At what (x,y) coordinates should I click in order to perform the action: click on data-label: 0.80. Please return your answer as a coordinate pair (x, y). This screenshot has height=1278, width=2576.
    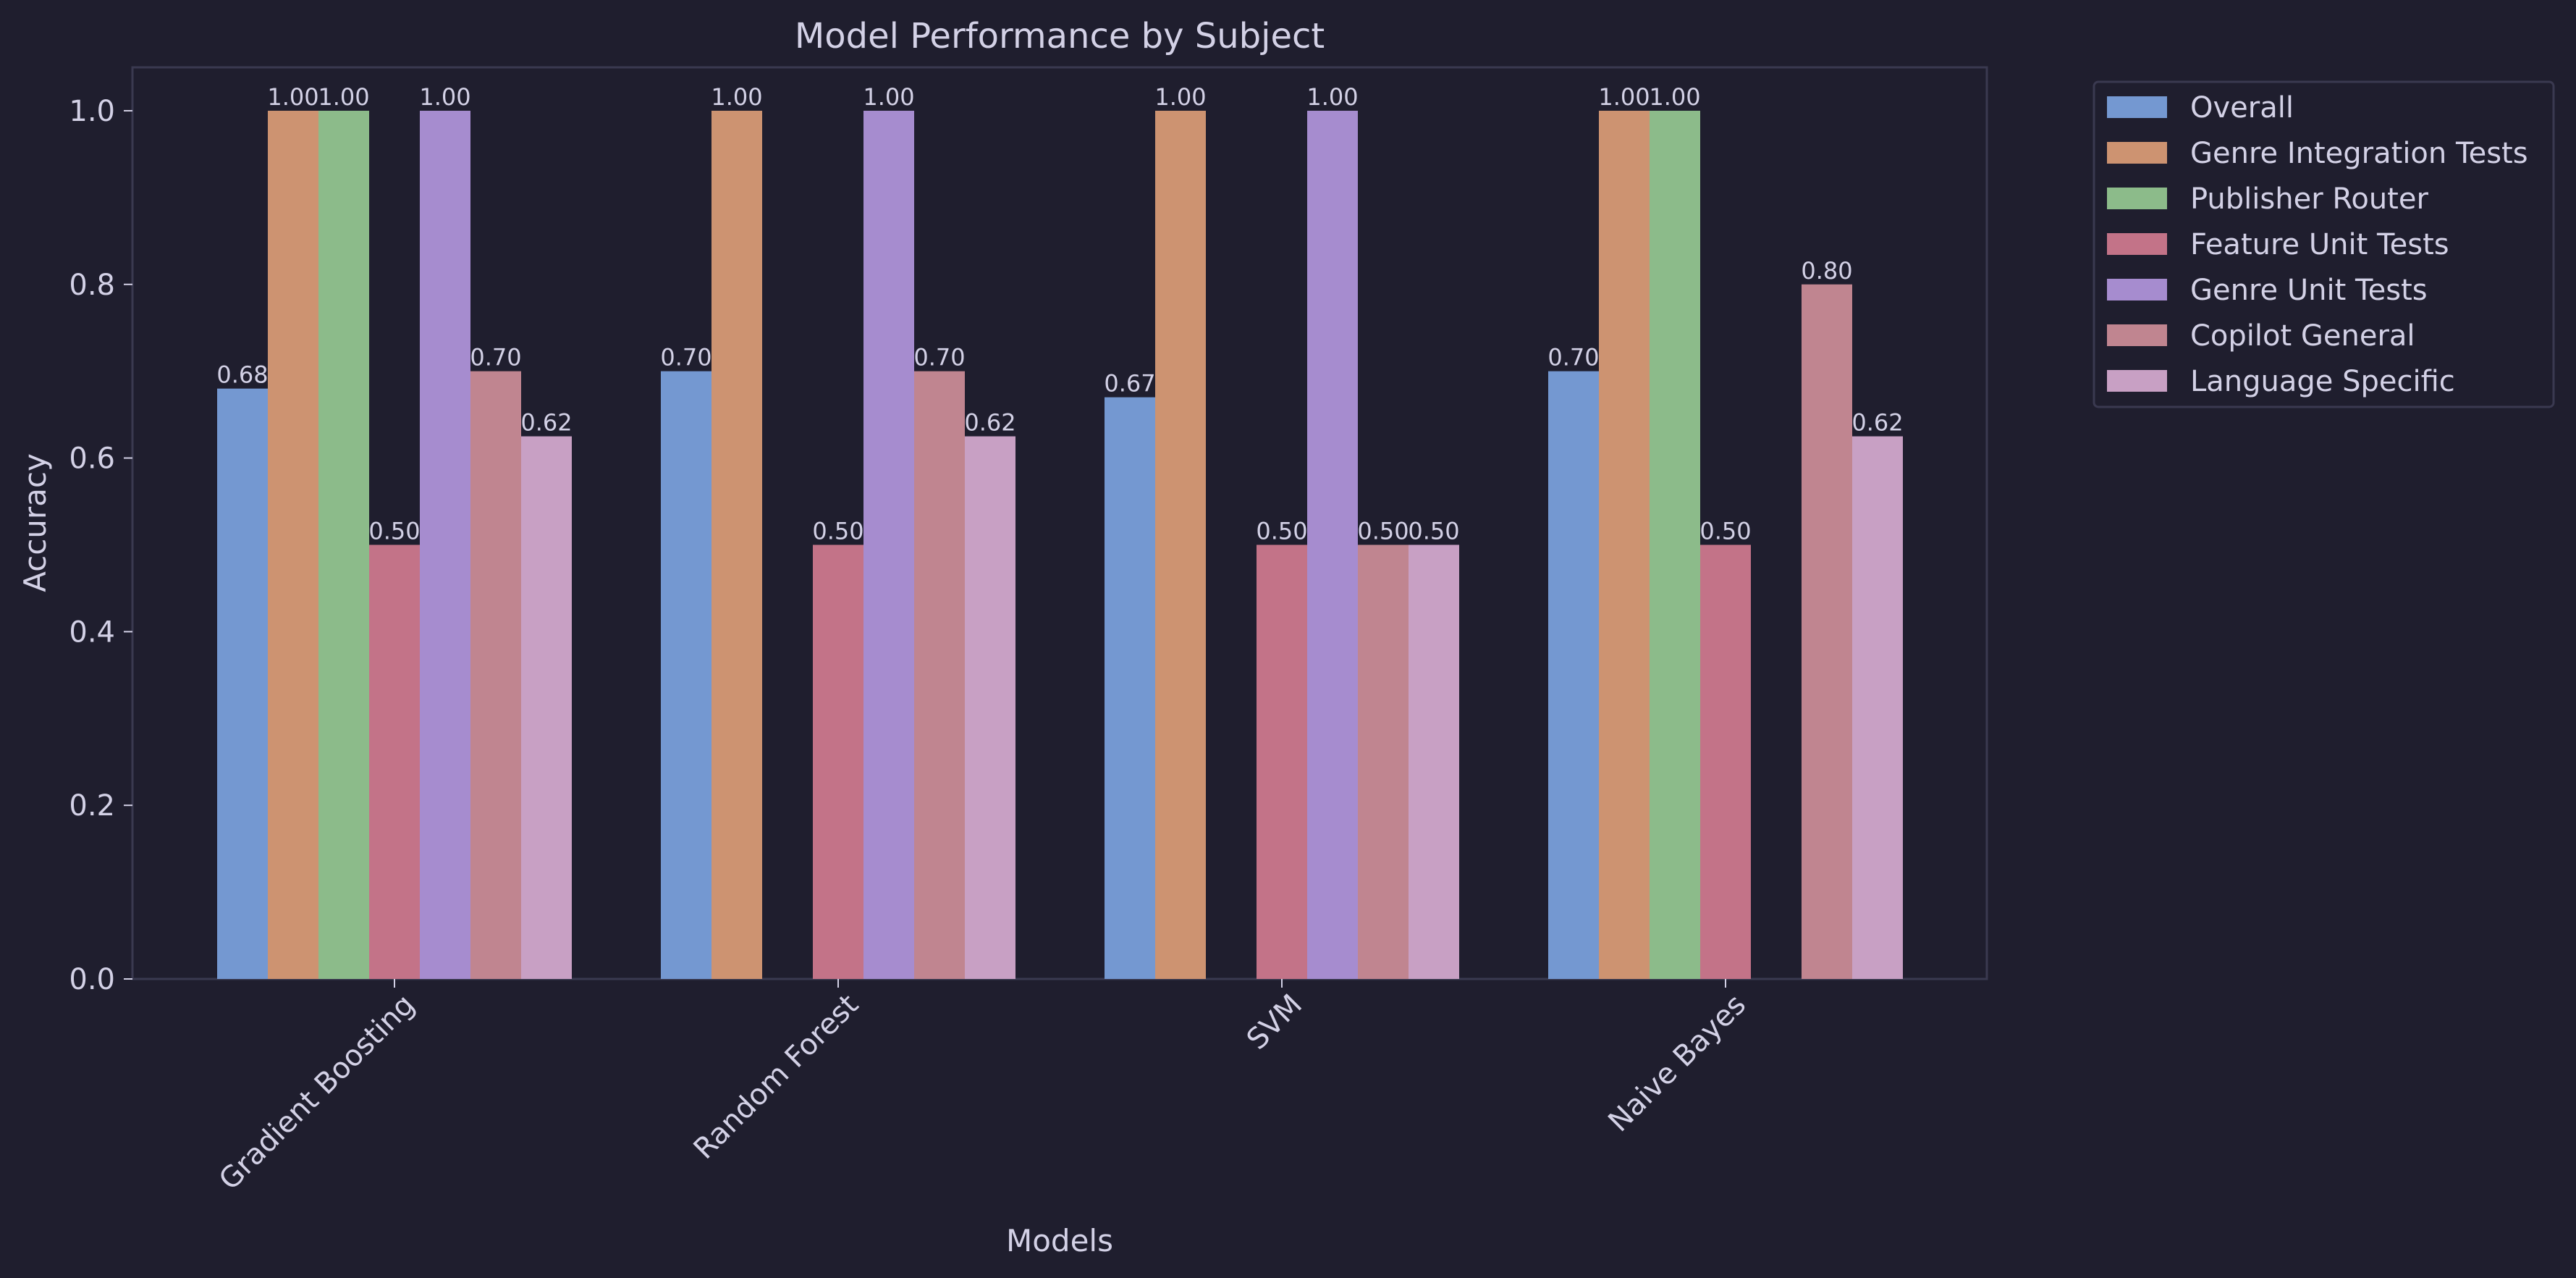
    Looking at the image, I should click on (1827, 271).